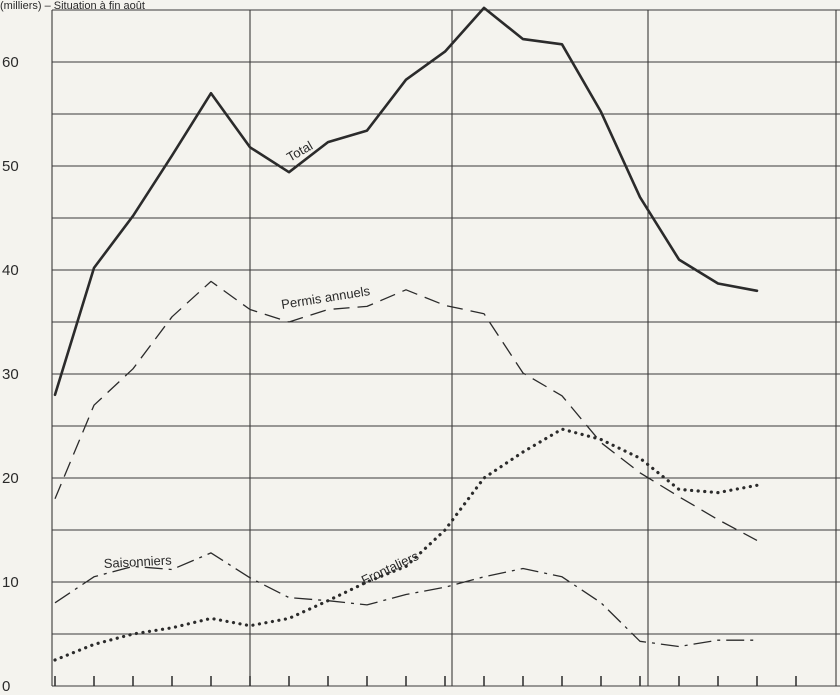 Image resolution: width=840 pixels, height=695 pixels. What do you see at coordinates (299, 151) in the screenshot?
I see `series-label-total: Total` at bounding box center [299, 151].